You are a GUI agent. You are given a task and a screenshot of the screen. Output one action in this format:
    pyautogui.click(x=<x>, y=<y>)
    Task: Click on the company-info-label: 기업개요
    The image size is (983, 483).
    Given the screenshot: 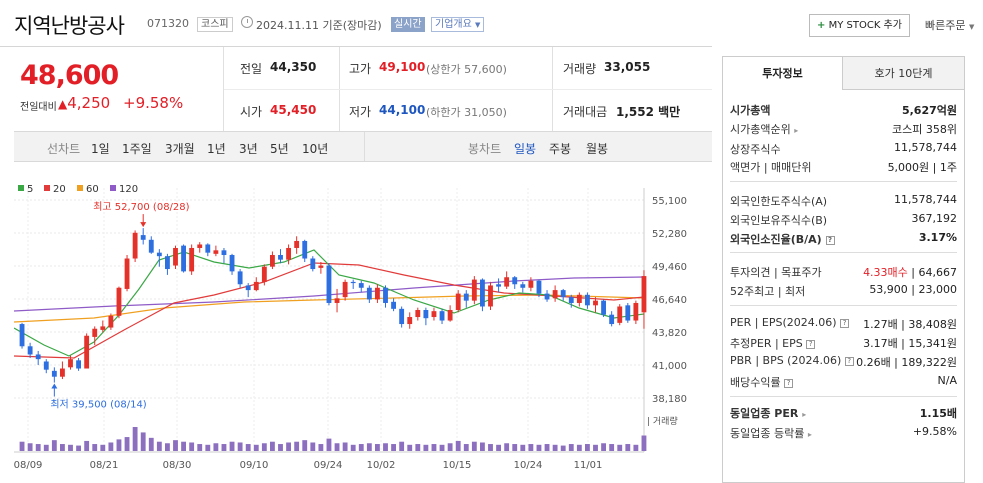 What is the action you would take?
    pyautogui.click(x=453, y=24)
    